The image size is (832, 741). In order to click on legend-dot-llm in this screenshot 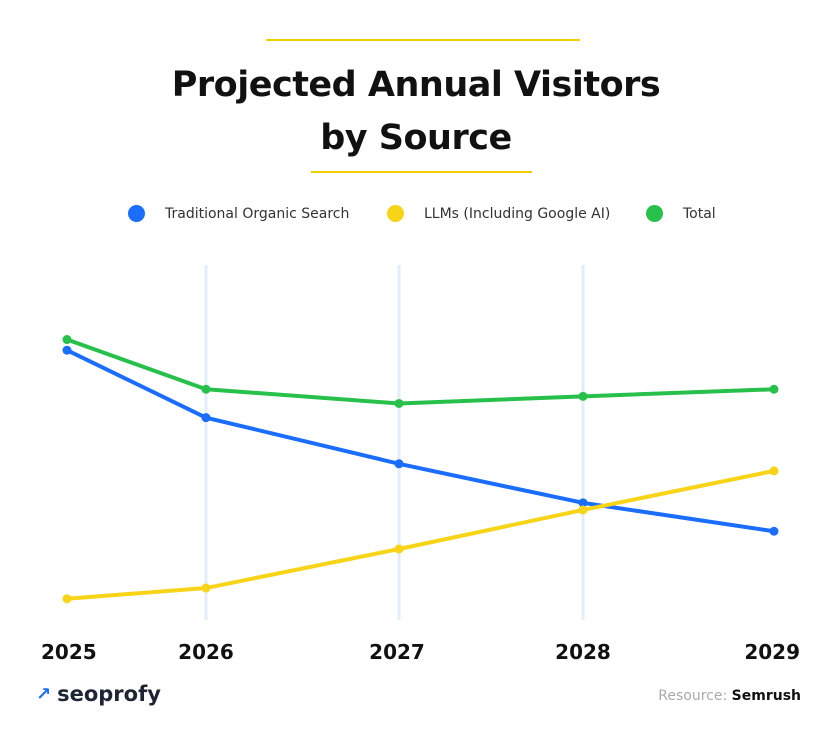, I will do `click(395, 213)`.